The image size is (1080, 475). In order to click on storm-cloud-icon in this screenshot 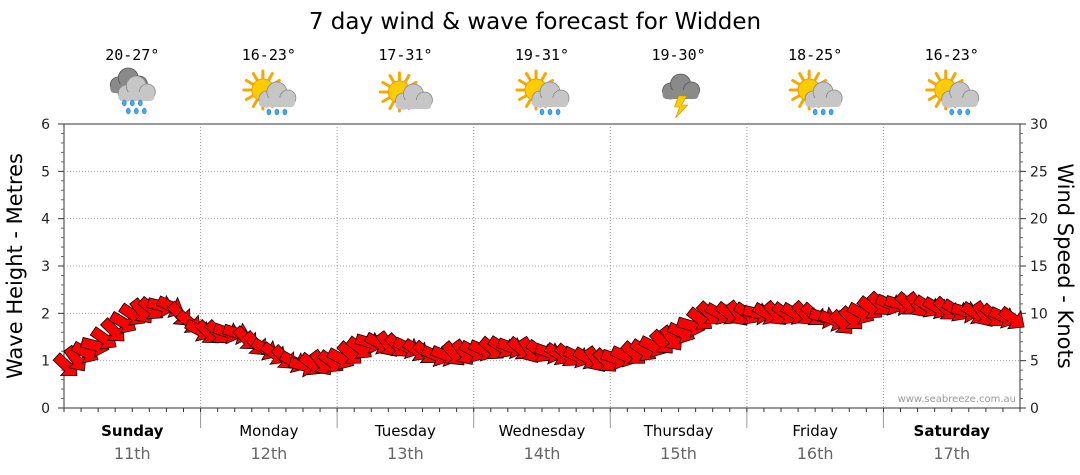, I will do `click(681, 96)`.